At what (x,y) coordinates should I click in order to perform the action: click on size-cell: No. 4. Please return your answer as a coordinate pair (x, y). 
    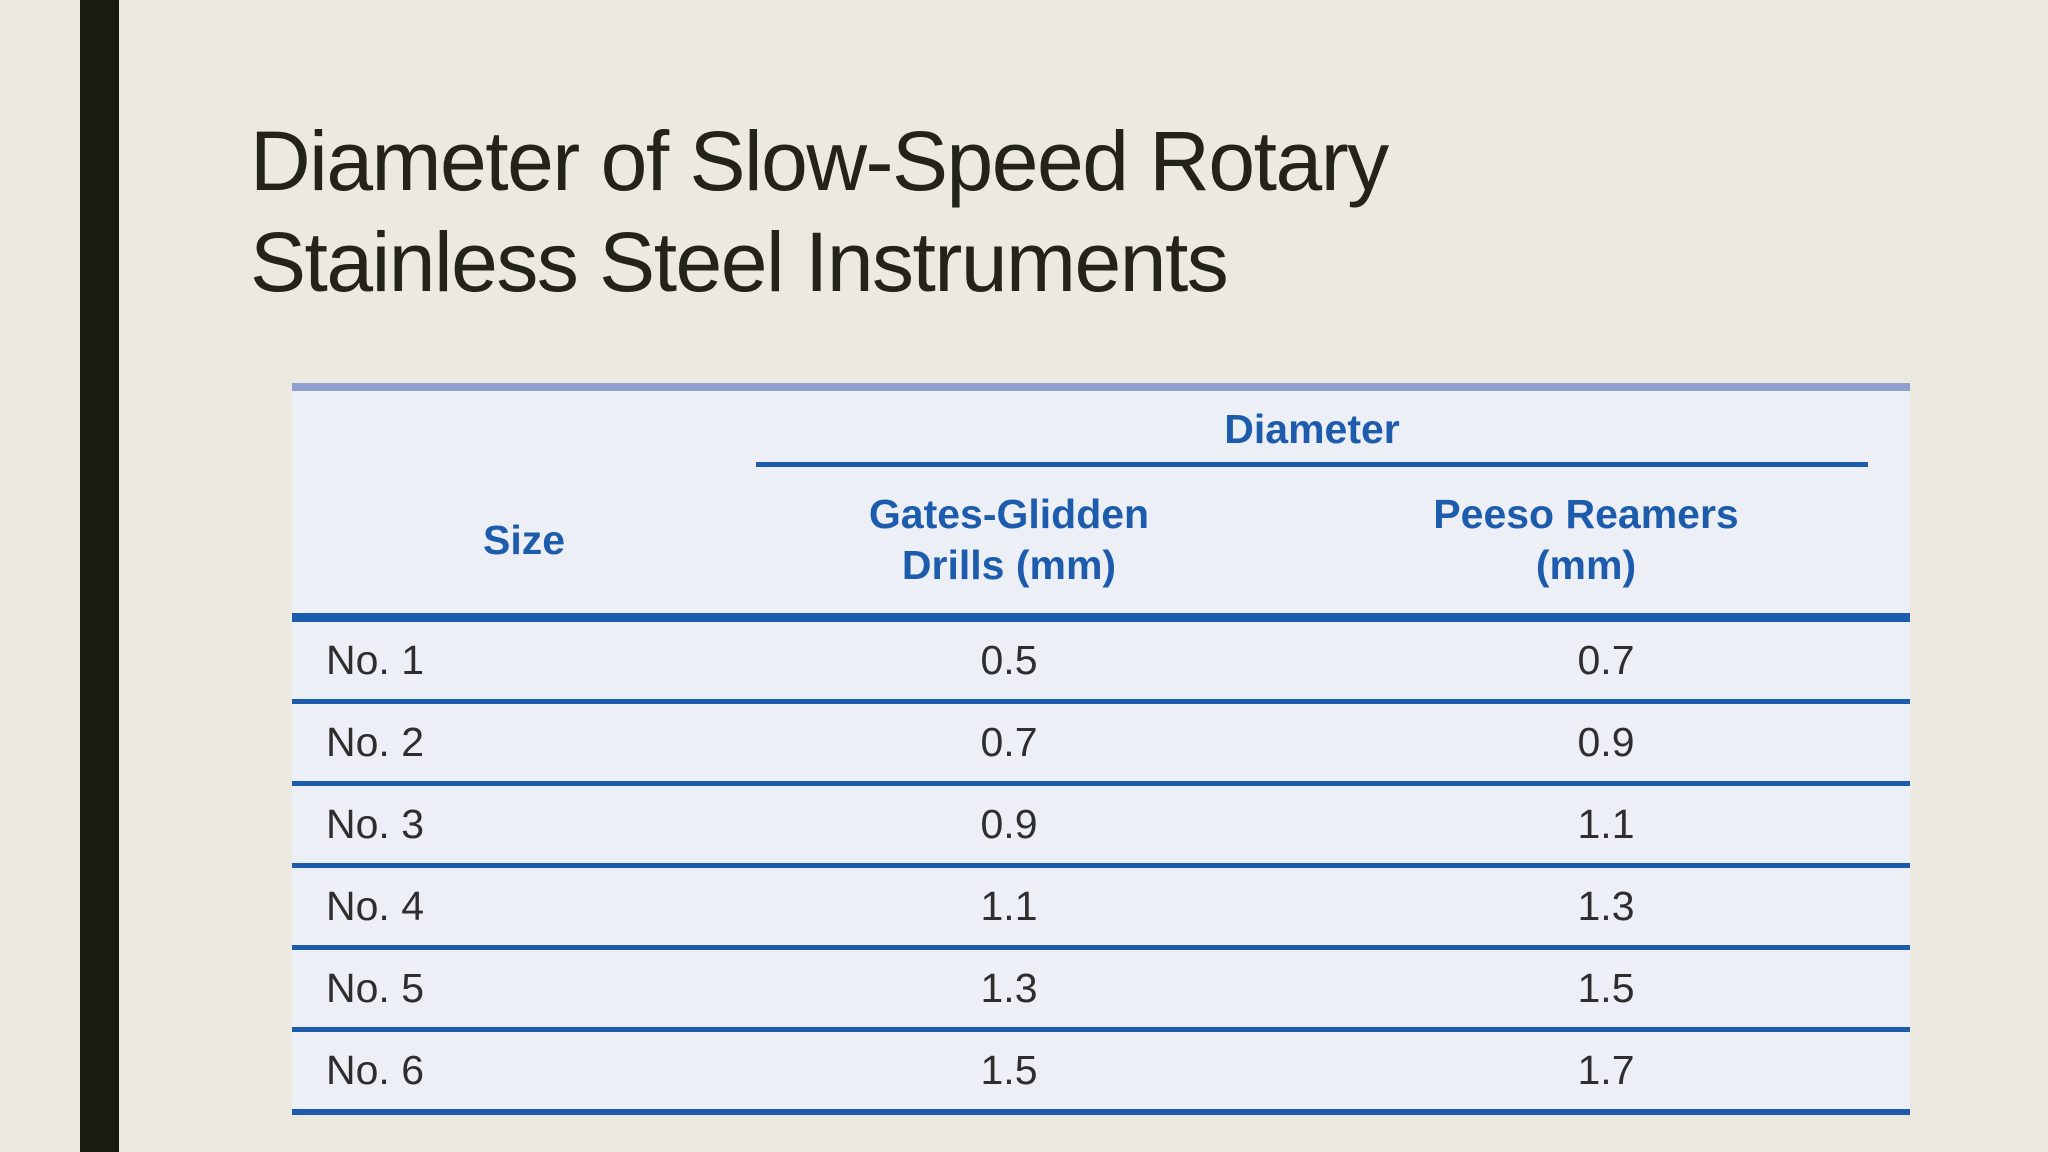
    Looking at the image, I should click on (524, 907).